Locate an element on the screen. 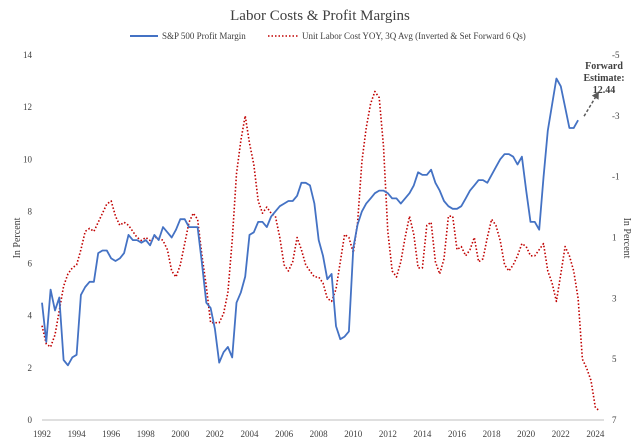 Image resolution: width=640 pixels, height=440 pixels. y-tick-left-14: 14 is located at coordinates (28, 55).